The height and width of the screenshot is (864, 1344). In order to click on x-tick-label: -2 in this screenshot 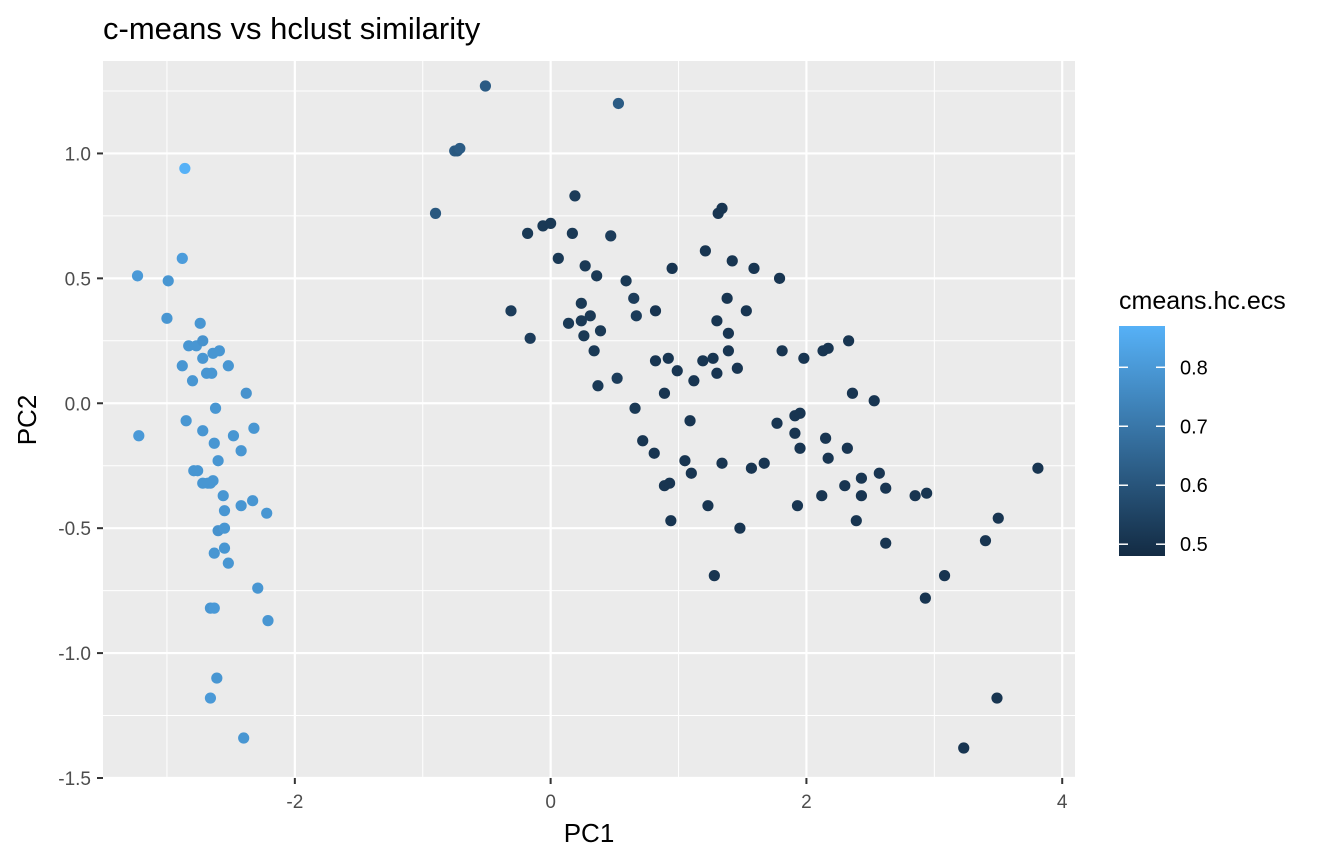, I will do `click(294, 802)`.